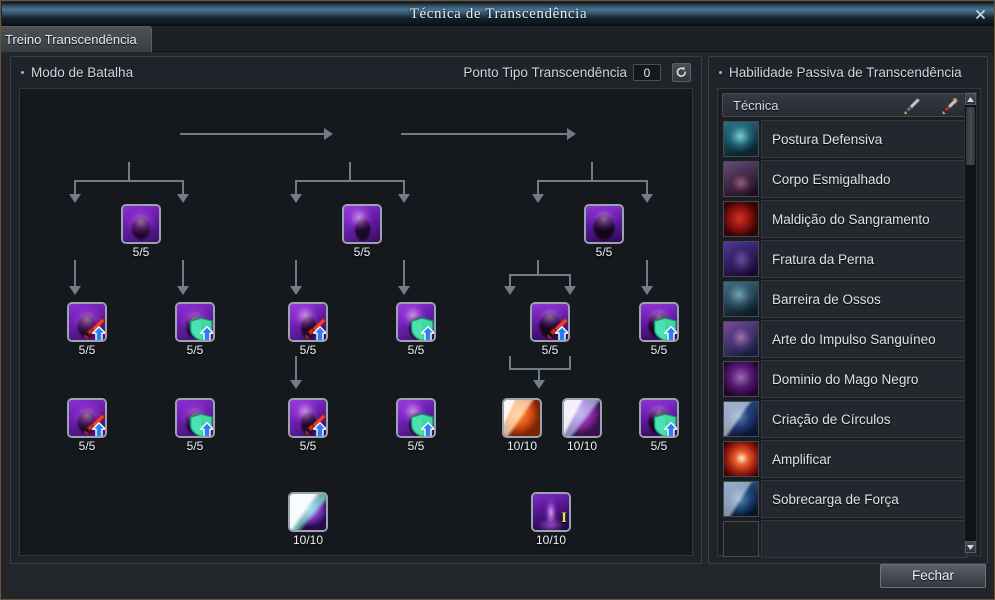 The height and width of the screenshot is (600, 995). I want to click on skill-list-item-empty, so click(845, 539).